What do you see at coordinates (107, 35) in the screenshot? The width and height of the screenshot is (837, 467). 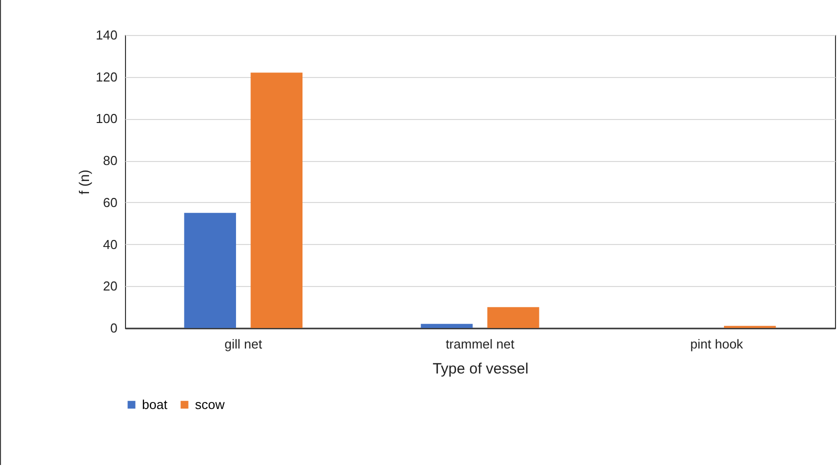 I see `y-tick-label: 140` at bounding box center [107, 35].